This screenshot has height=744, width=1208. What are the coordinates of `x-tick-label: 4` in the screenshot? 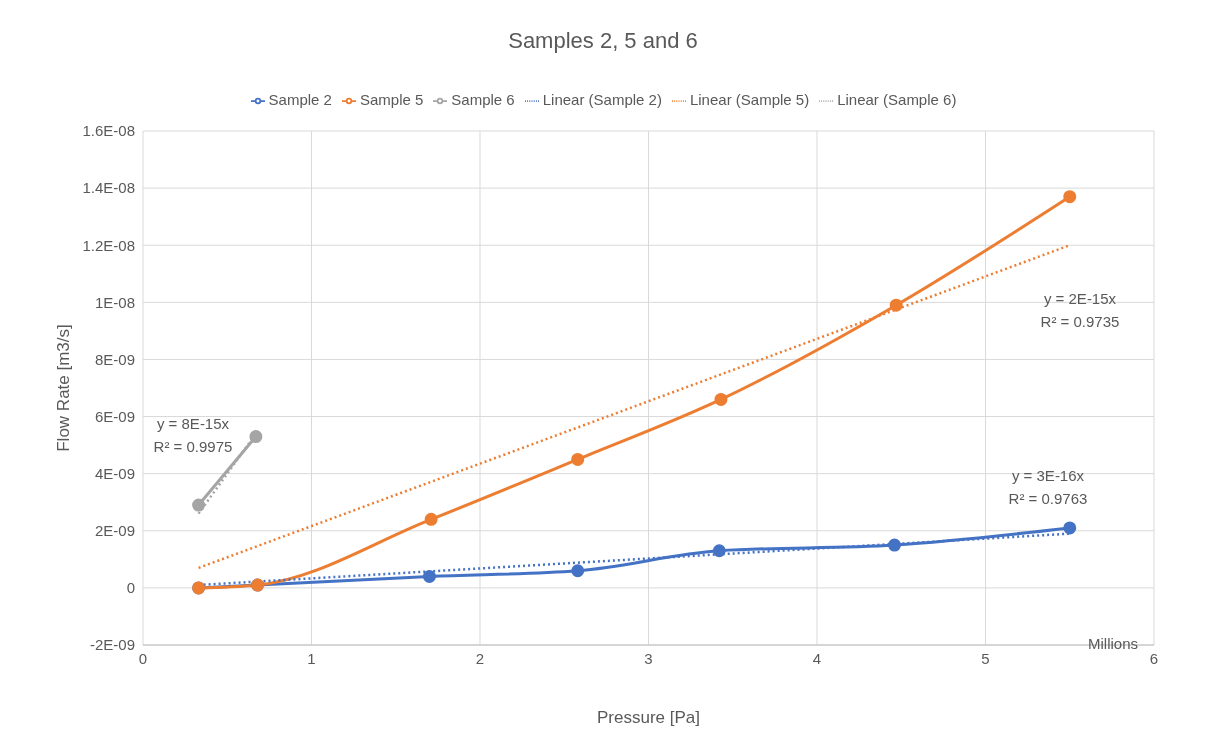 It's located at (817, 658).